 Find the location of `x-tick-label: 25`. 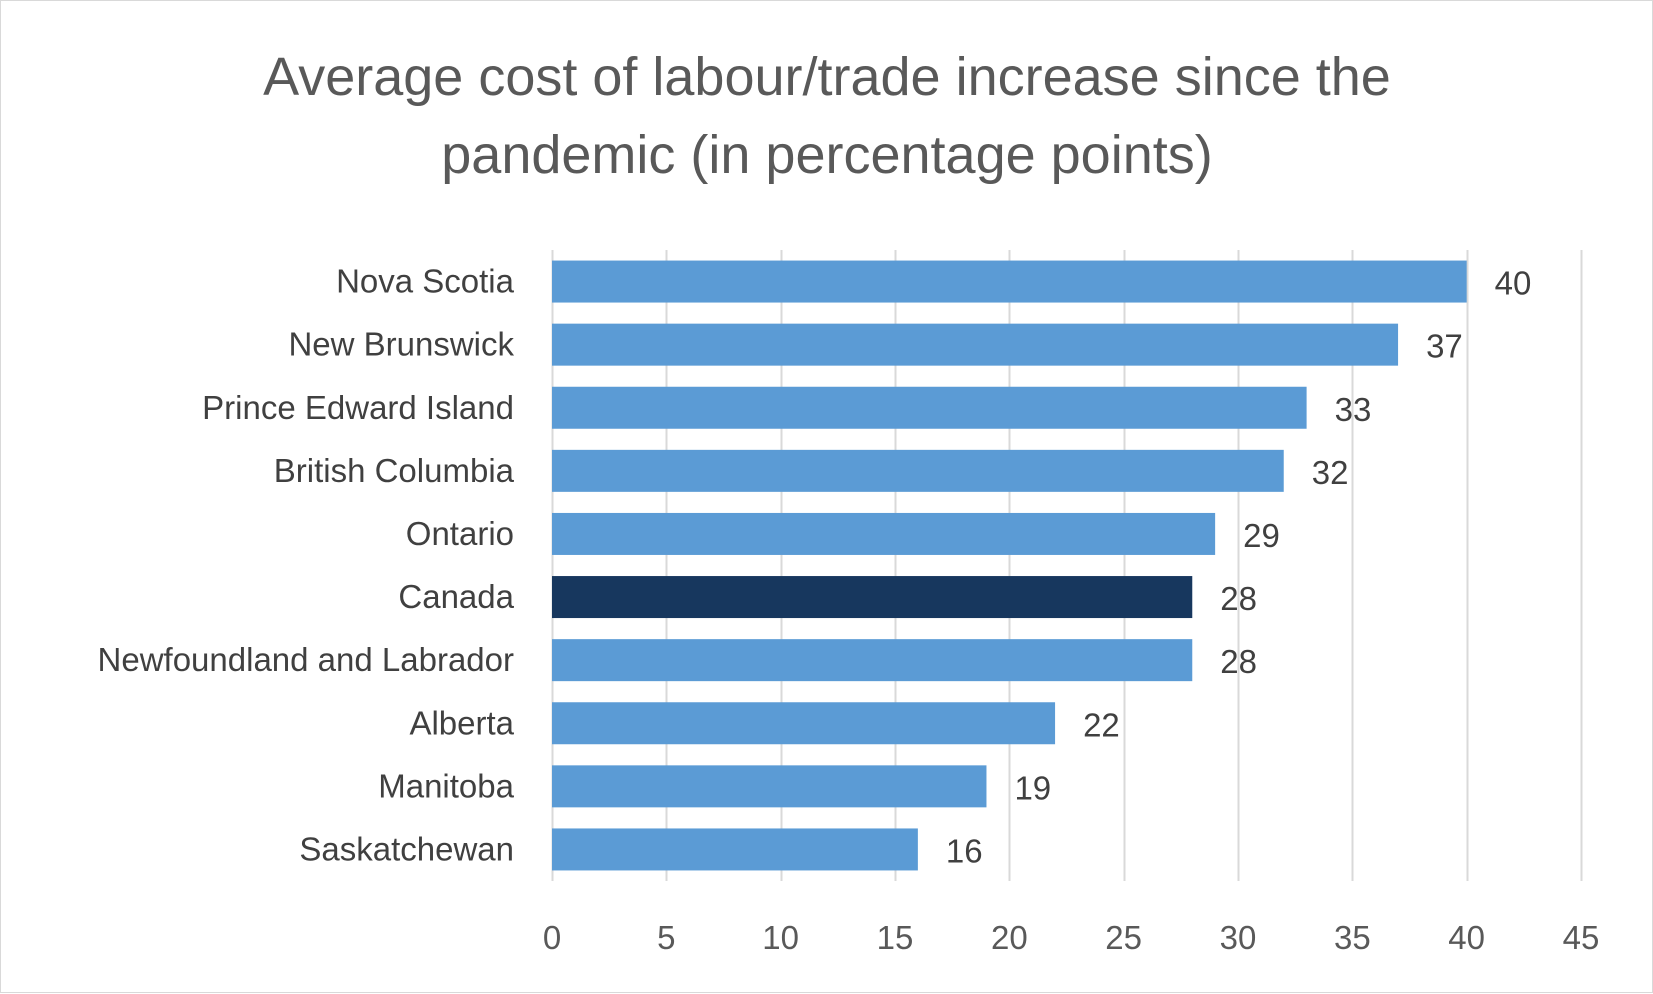

x-tick-label: 25 is located at coordinates (1123, 937).